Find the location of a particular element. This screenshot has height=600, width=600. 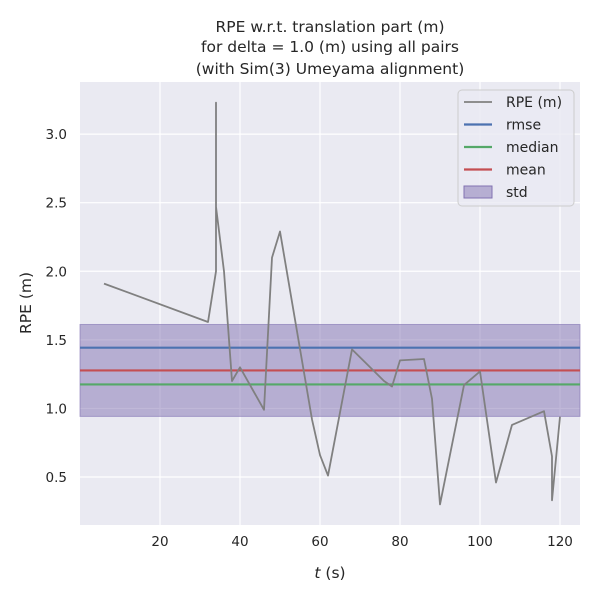

title-line-3: (with Sim(3) Umeyama alignment) is located at coordinates (330, 69).